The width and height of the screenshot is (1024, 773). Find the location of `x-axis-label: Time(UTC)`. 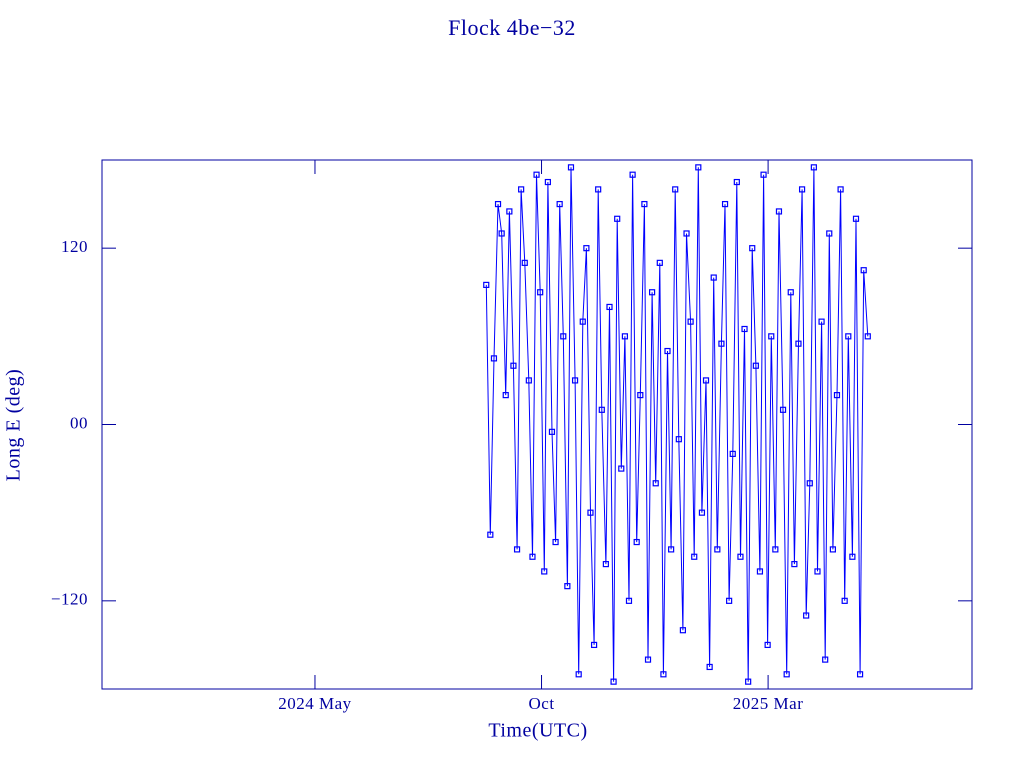

x-axis-label: Time(UTC) is located at coordinates (537, 731).